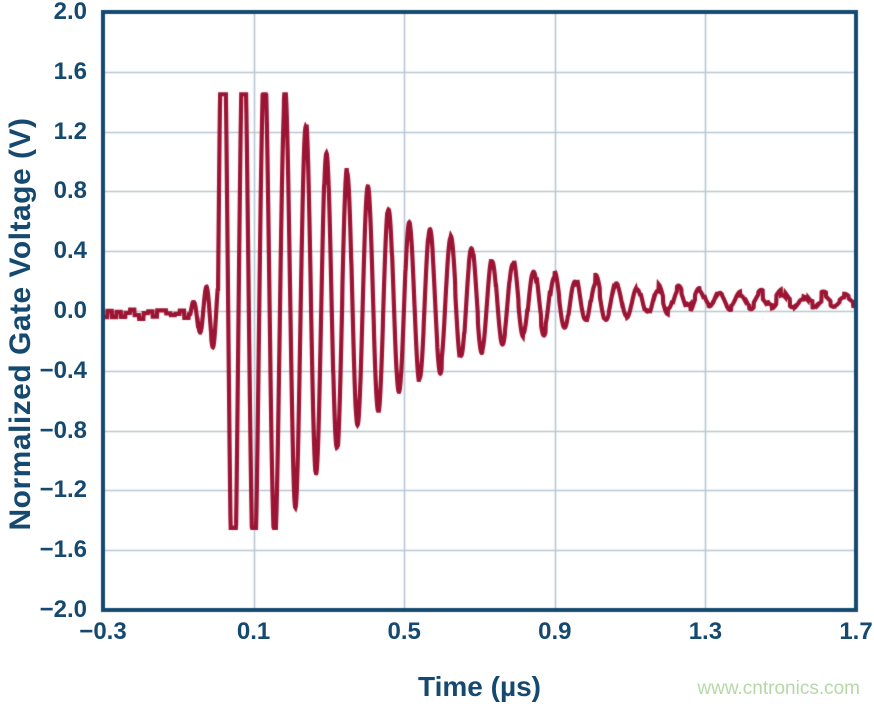 This screenshot has width=874, height=708. What do you see at coordinates (63, 609) in the screenshot?
I see `y-tick-label: −2.0` at bounding box center [63, 609].